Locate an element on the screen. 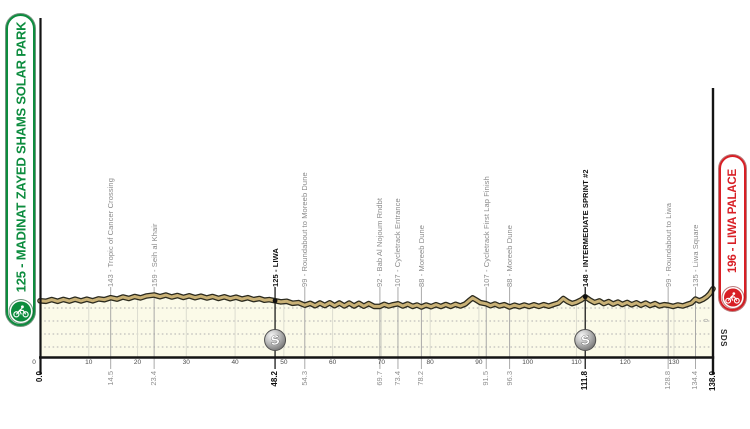 The width and height of the screenshot is (750, 429). km-label: 23.4 is located at coordinates (154, 378).